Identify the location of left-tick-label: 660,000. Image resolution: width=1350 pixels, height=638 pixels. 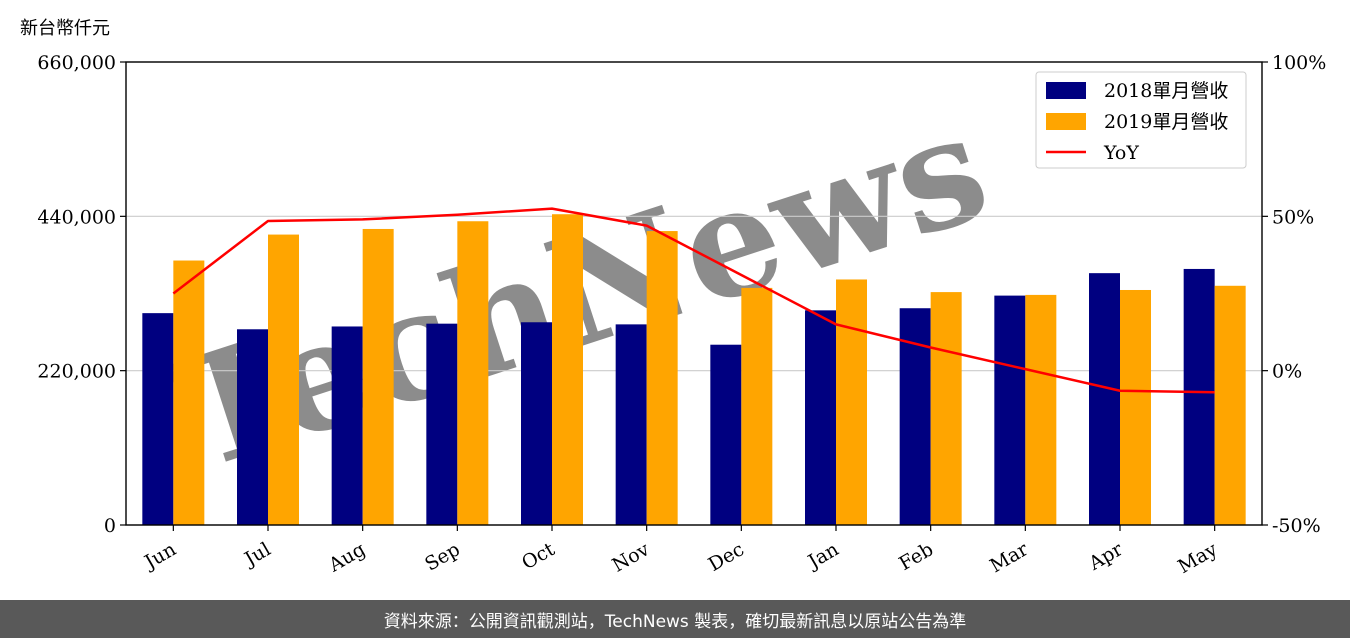
(76, 63).